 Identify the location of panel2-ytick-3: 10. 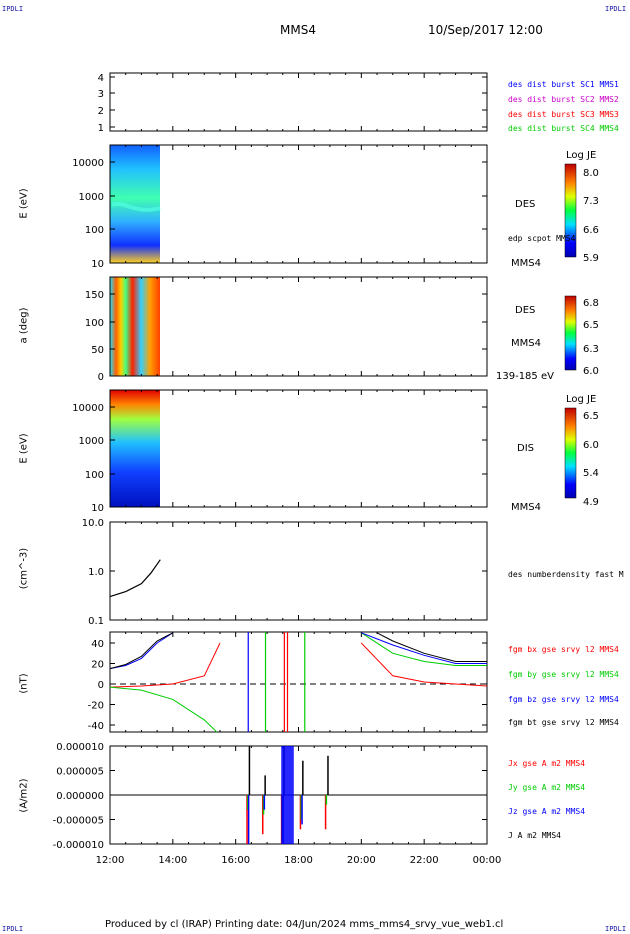
(97, 264).